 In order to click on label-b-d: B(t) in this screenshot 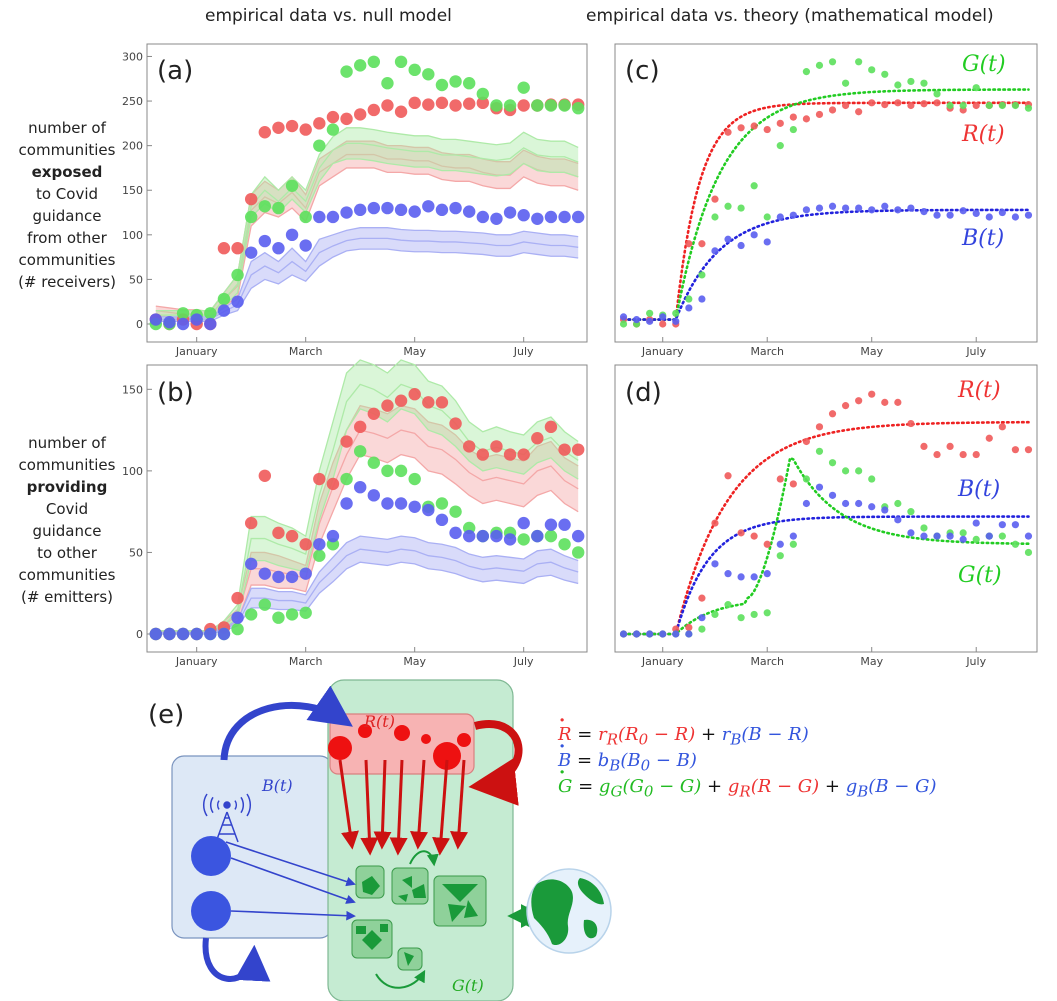, I will do `click(979, 489)`.